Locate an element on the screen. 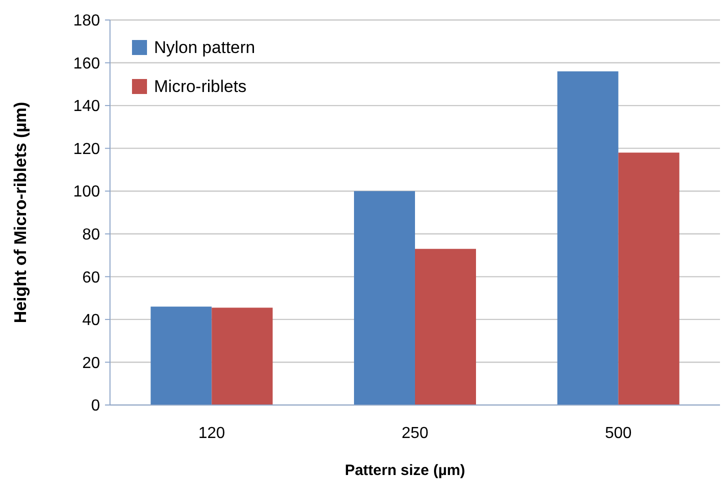  y-tick-label: 140 is located at coordinates (86, 107).